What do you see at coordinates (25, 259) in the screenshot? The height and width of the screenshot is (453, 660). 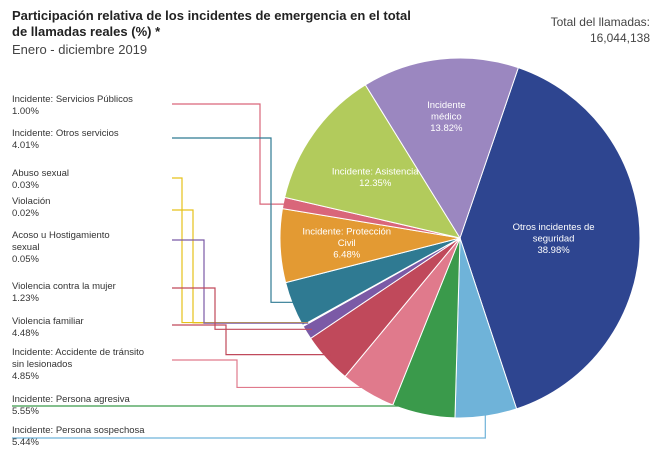 I see `side-label-line: 0.05%` at bounding box center [25, 259].